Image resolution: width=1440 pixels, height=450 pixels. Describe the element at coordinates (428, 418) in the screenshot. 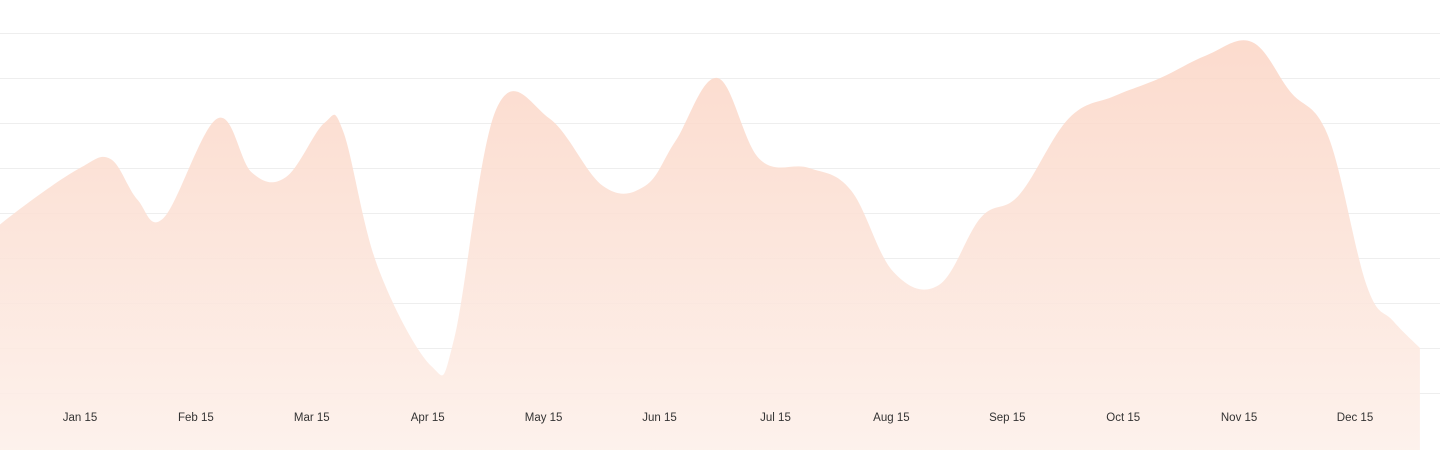

I see `x-tick-label: Apr 15` at that location.